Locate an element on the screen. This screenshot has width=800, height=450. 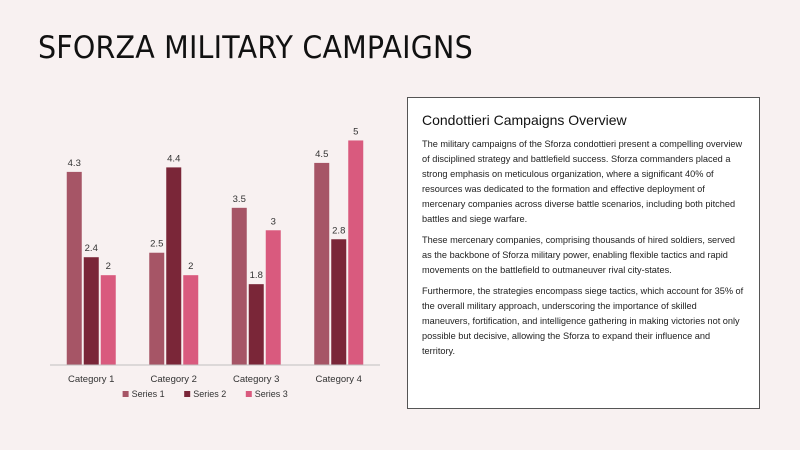
data-label-2-1: 2.4 is located at coordinates (91, 248).